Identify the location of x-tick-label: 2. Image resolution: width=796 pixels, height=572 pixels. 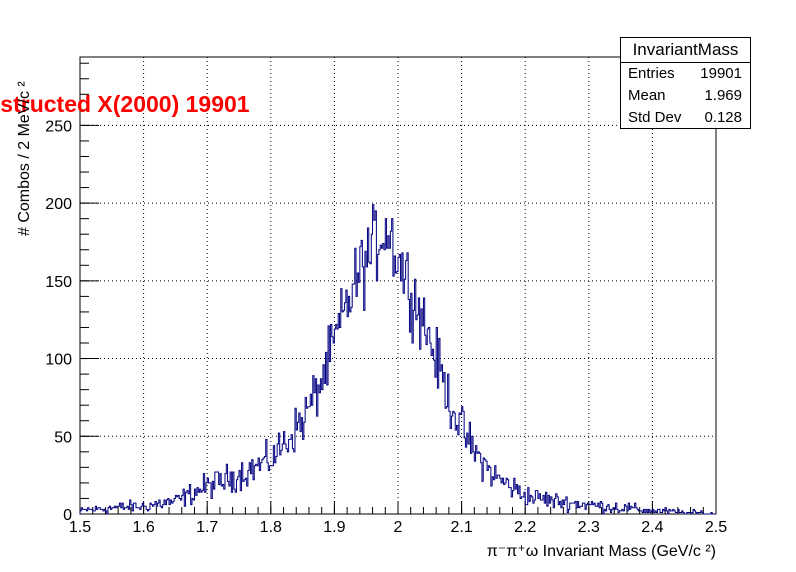
(398, 527).